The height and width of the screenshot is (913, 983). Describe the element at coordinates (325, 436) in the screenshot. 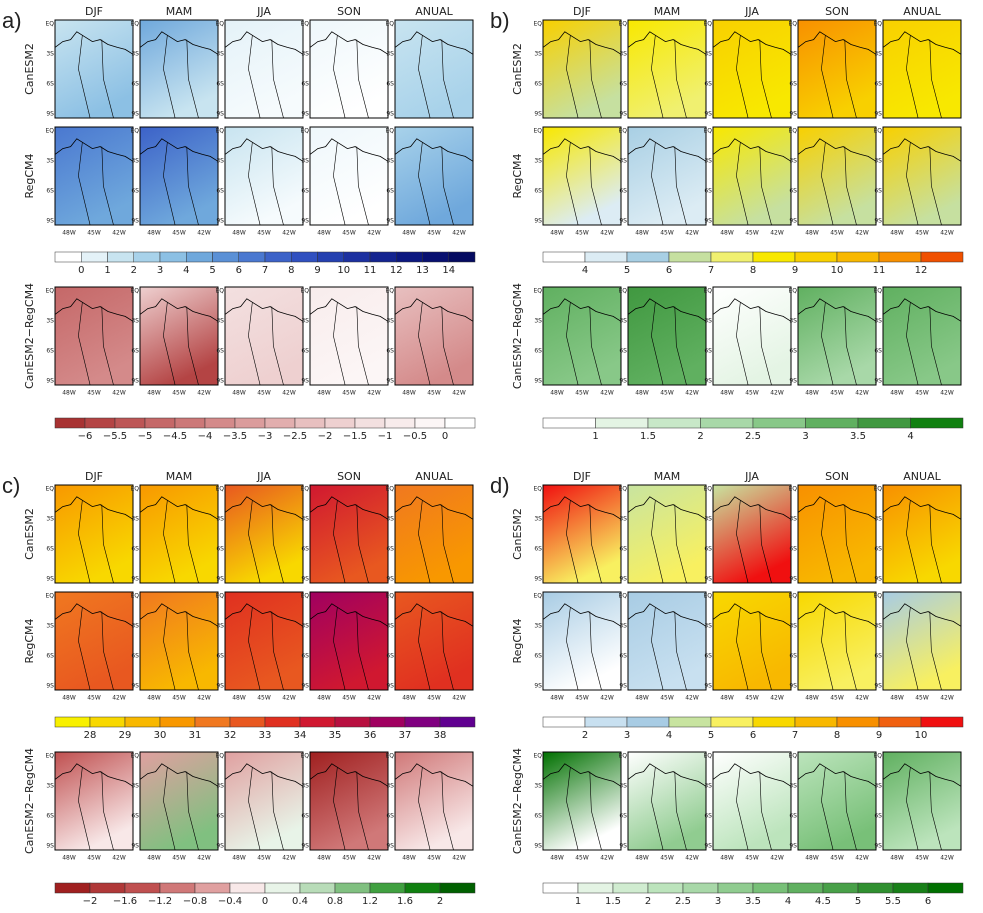

I see `colorbar-label: −2` at that location.